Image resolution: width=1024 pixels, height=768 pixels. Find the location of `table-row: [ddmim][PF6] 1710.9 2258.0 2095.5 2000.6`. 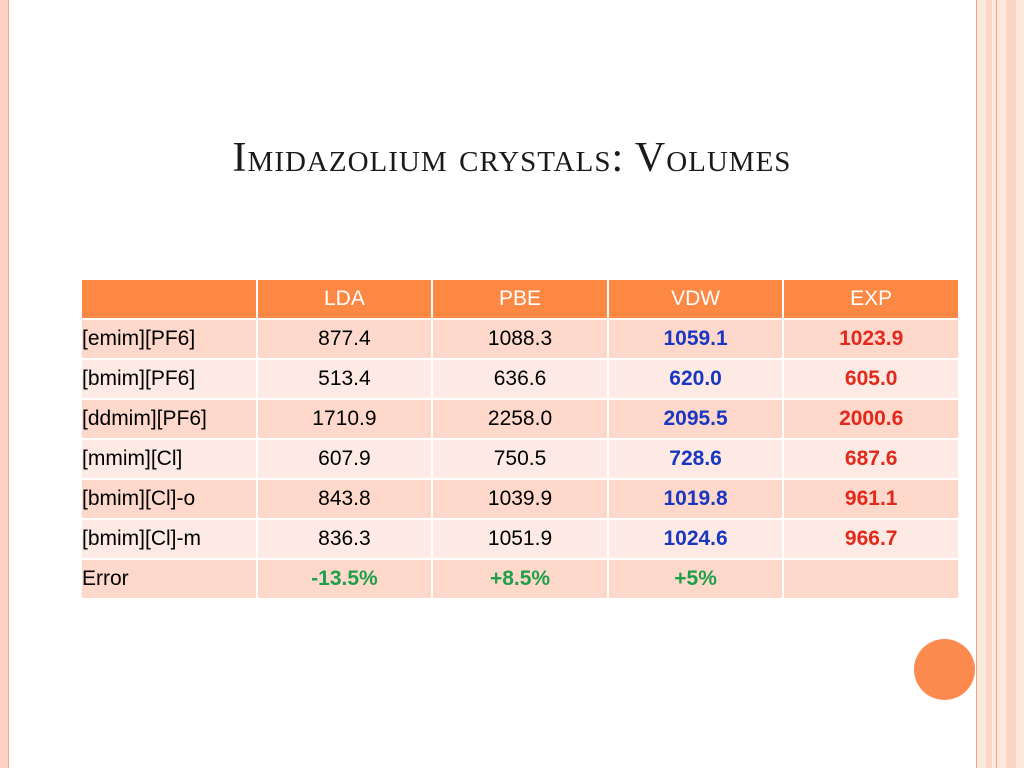

table-row: [ddmim][PF6] 1710.9 2258.0 2095.5 2000.6 is located at coordinates (520, 419).